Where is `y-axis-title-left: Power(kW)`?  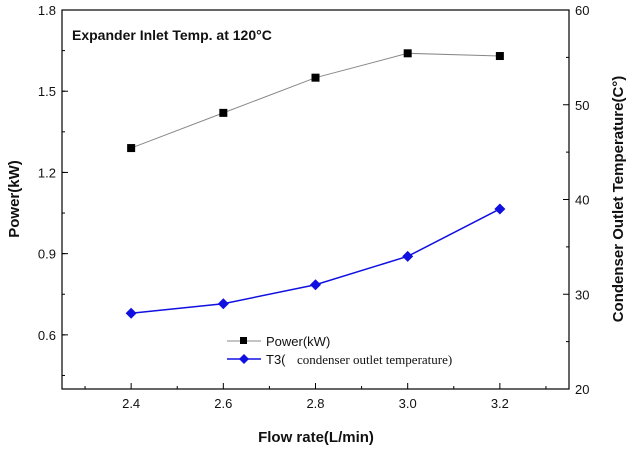 y-axis-title-left: Power(kW) is located at coordinates (14, 199).